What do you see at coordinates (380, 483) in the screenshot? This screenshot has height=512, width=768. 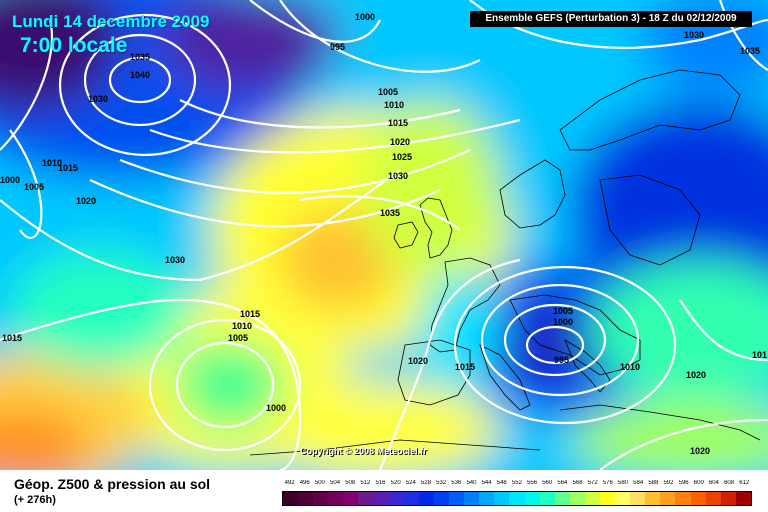 I see `color-scale-label: 516` at bounding box center [380, 483].